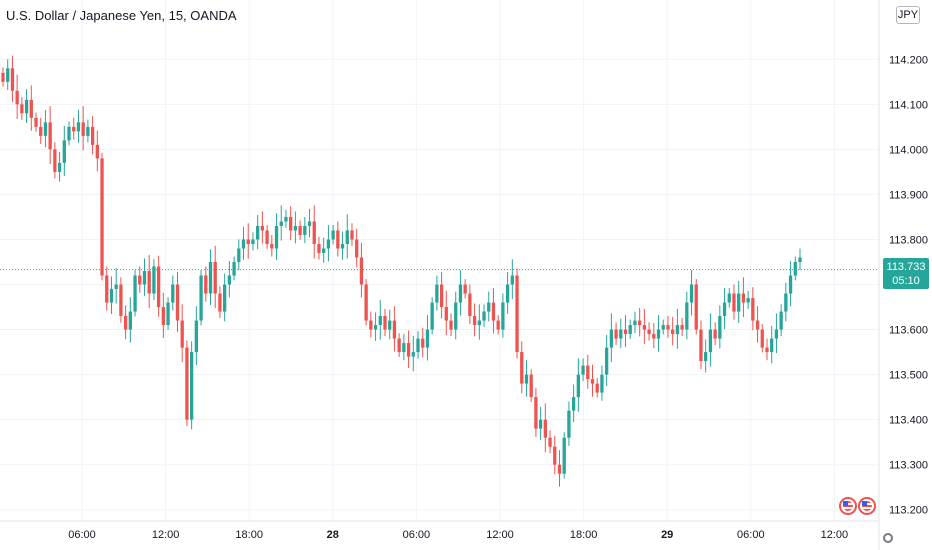 The width and height of the screenshot is (932, 550). I want to click on x-tick-label: 12:00, so click(500, 535).